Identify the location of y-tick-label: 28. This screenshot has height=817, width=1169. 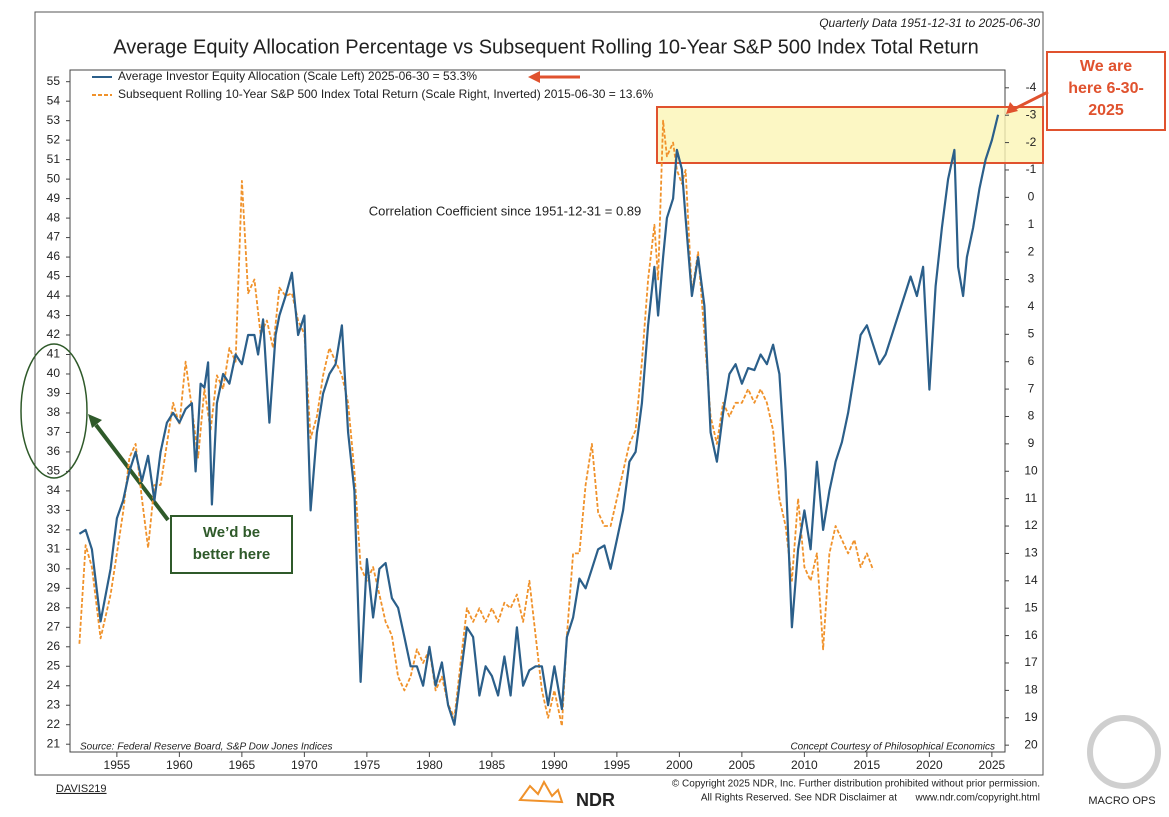
(54, 607).